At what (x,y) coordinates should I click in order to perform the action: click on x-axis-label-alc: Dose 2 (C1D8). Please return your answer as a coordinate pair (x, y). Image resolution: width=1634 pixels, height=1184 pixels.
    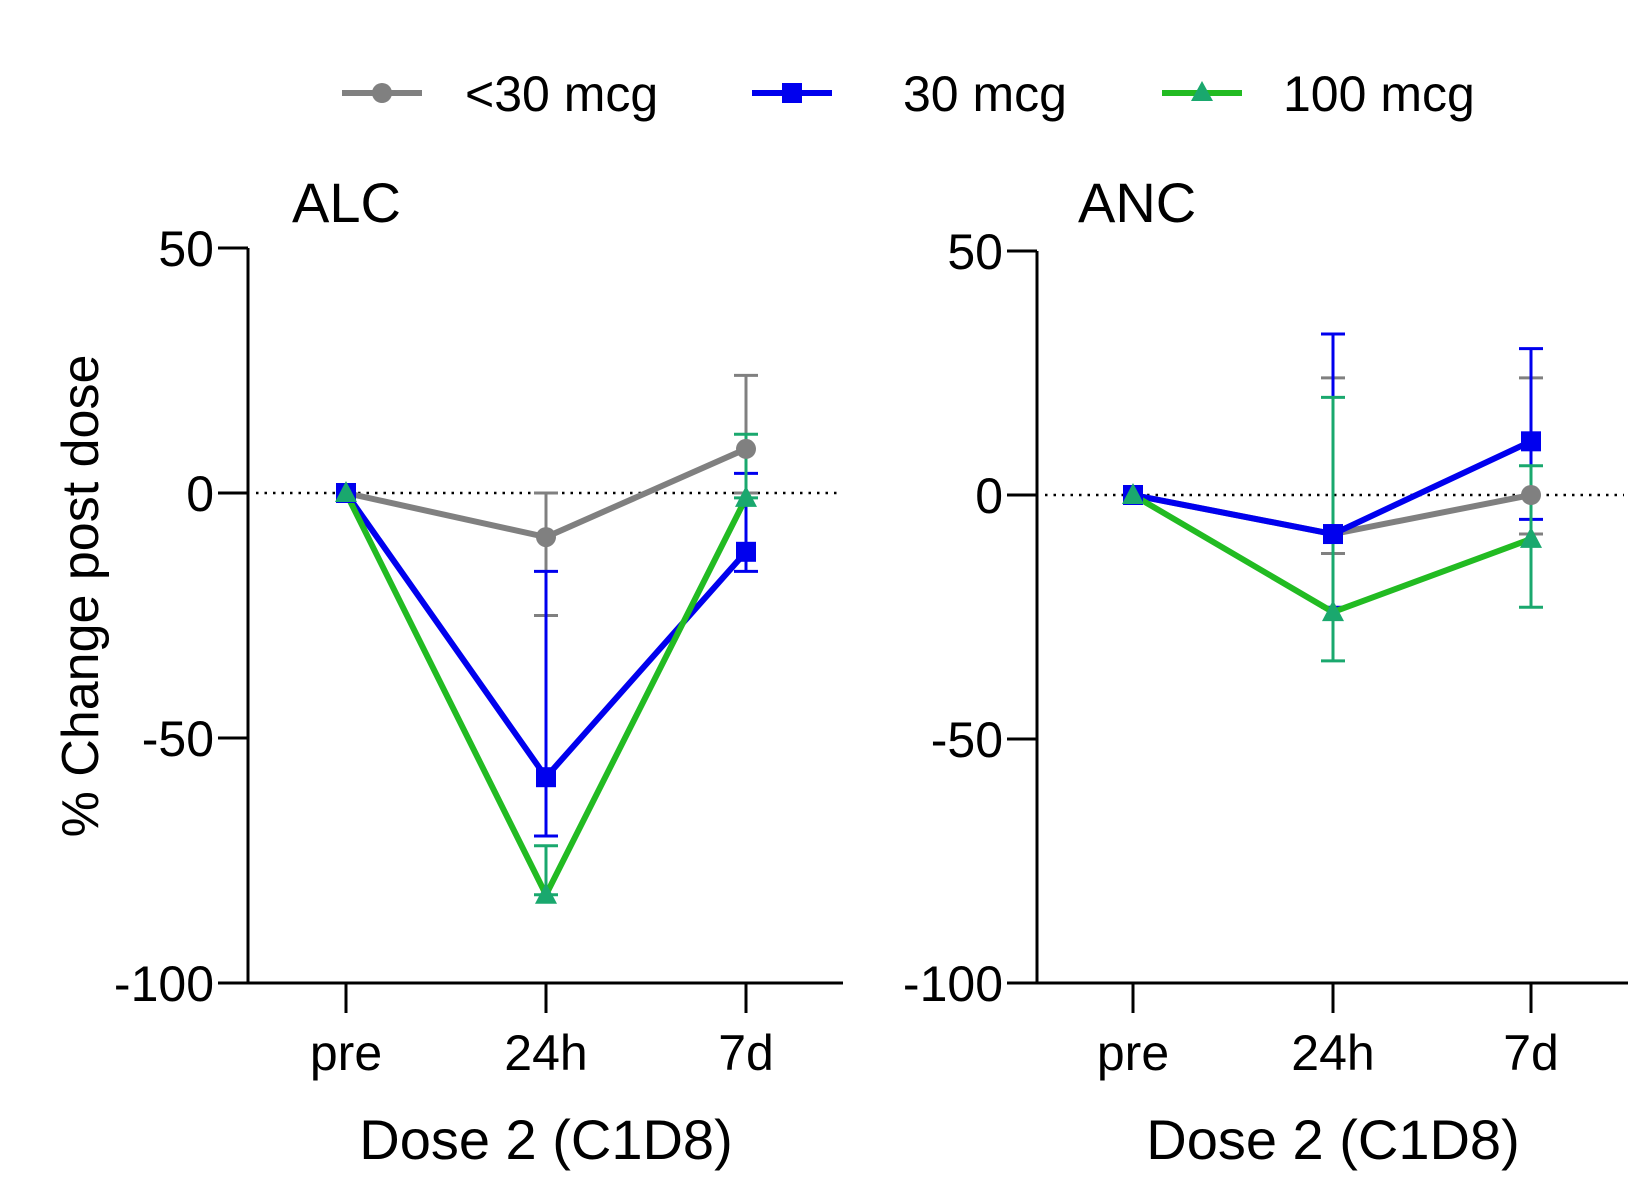
    Looking at the image, I should click on (545, 1139).